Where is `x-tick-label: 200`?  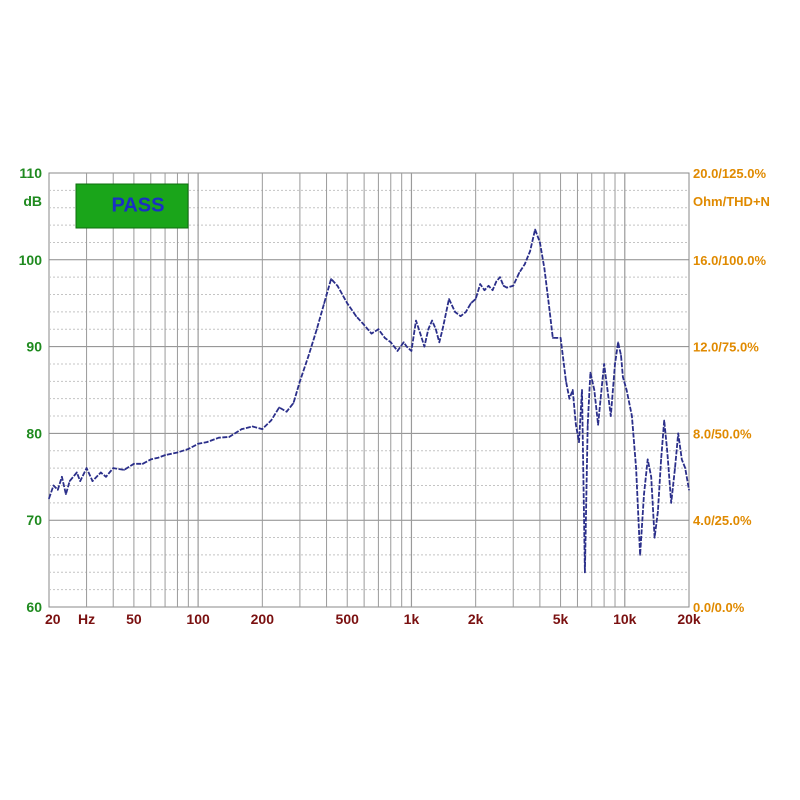 x-tick-label: 200 is located at coordinates (263, 619).